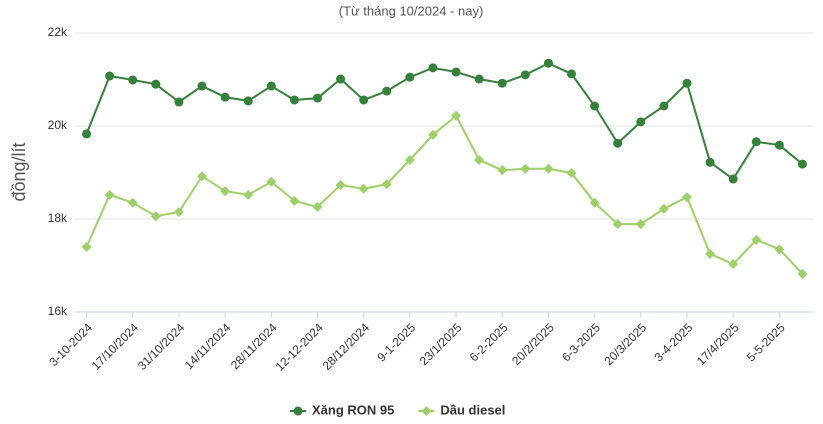  What do you see at coordinates (353, 409) in the screenshot?
I see `legend-label: Xăng RON 95` at bounding box center [353, 409].